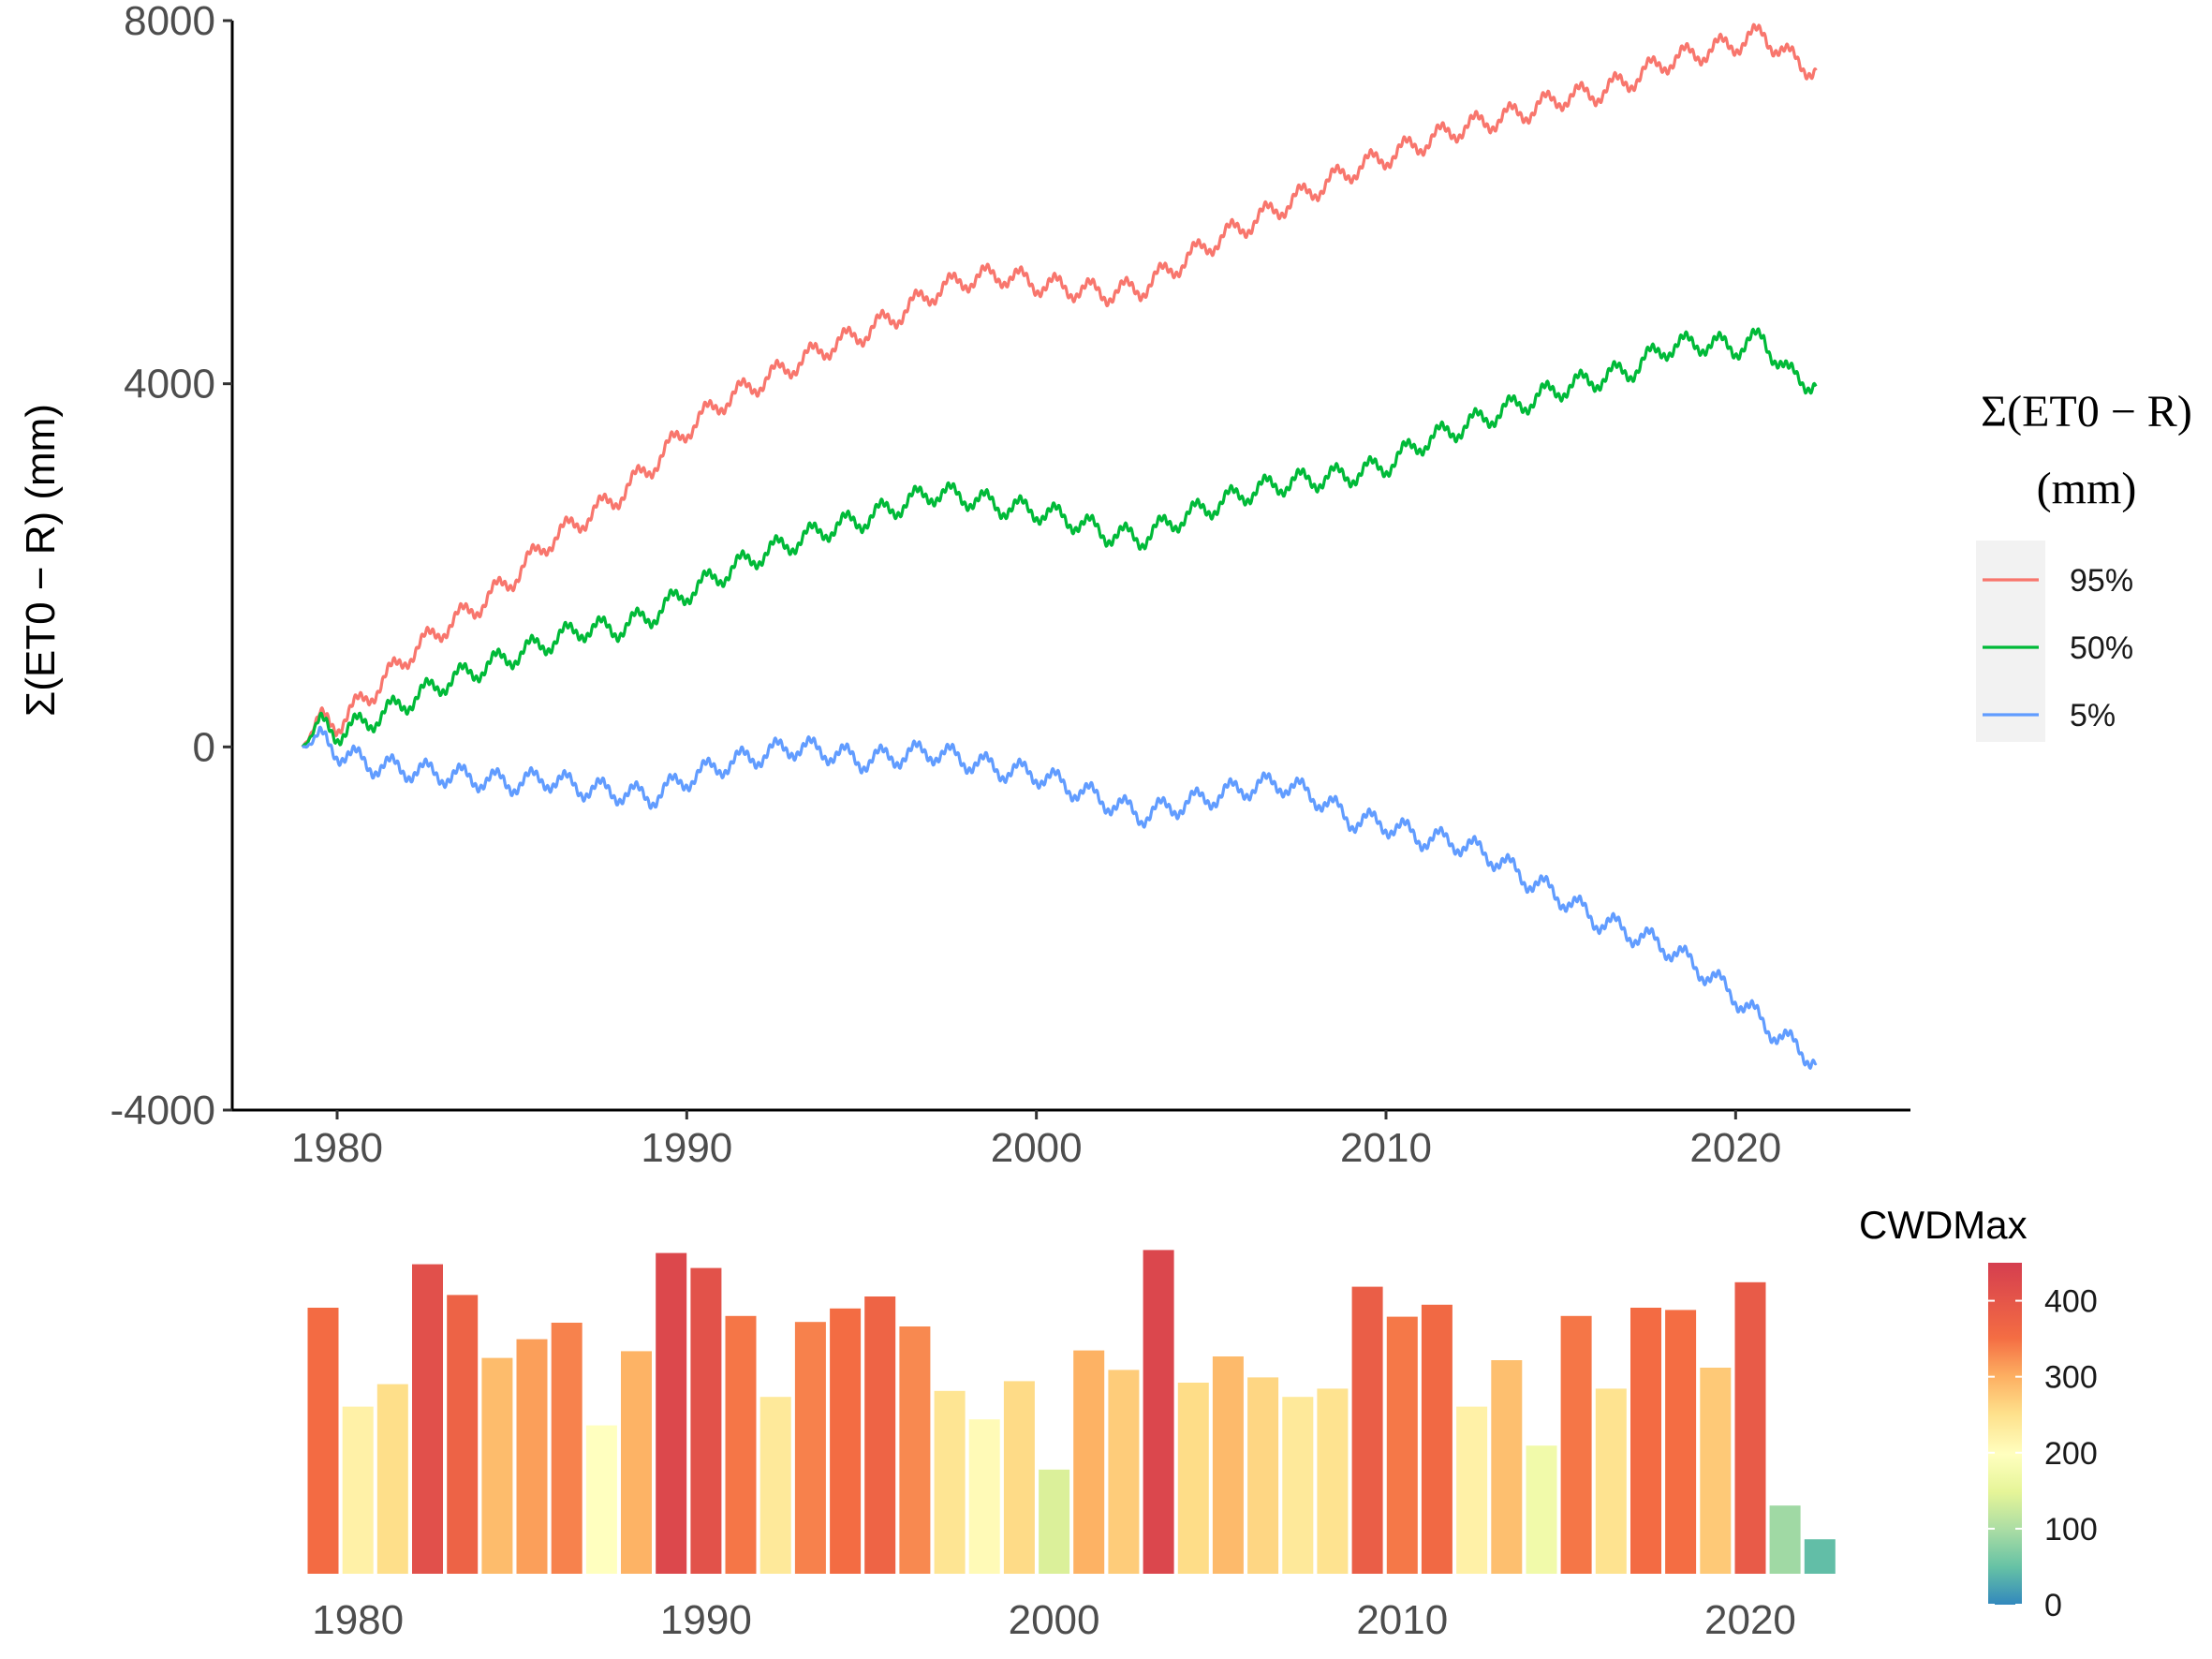 This screenshot has height=1659, width=2212. What do you see at coordinates (1944, 1225) in the screenshot?
I see `colorbar-title: CWDMax` at bounding box center [1944, 1225].